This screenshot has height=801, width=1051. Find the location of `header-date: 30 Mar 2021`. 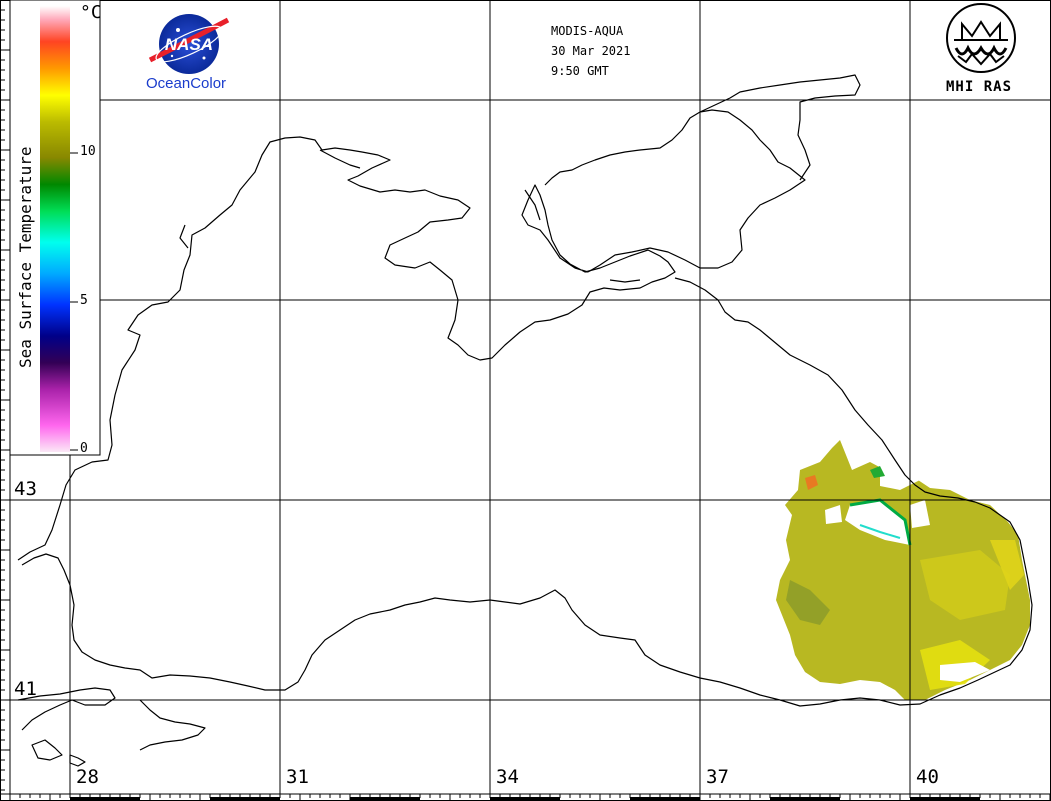

header-date: 30 Mar 2021 is located at coordinates (591, 51).